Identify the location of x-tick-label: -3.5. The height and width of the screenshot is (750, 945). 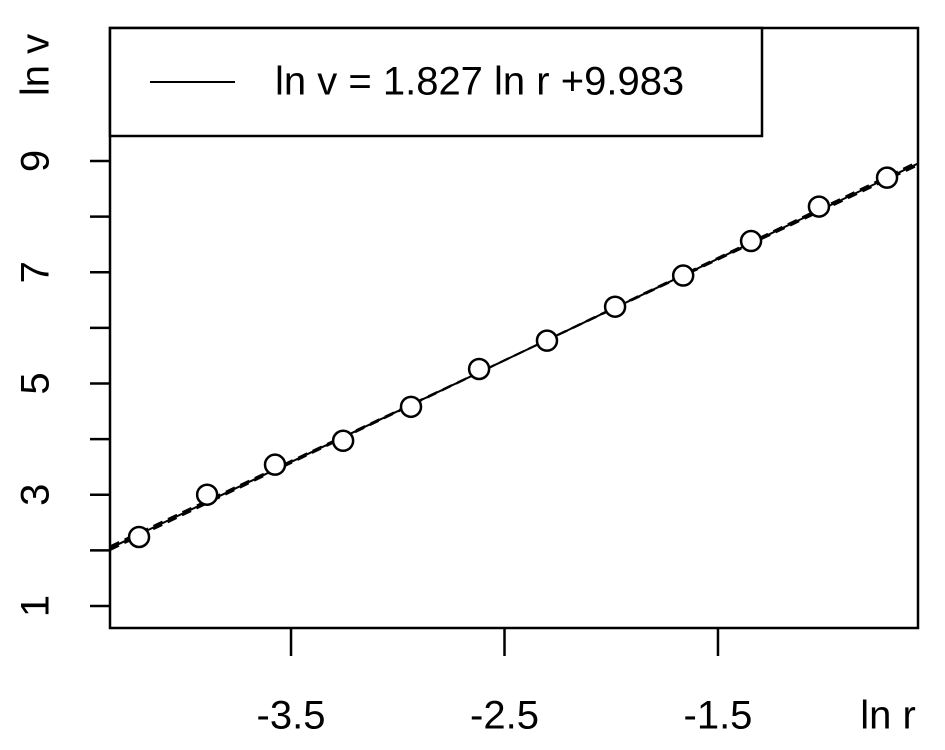
(291, 716).